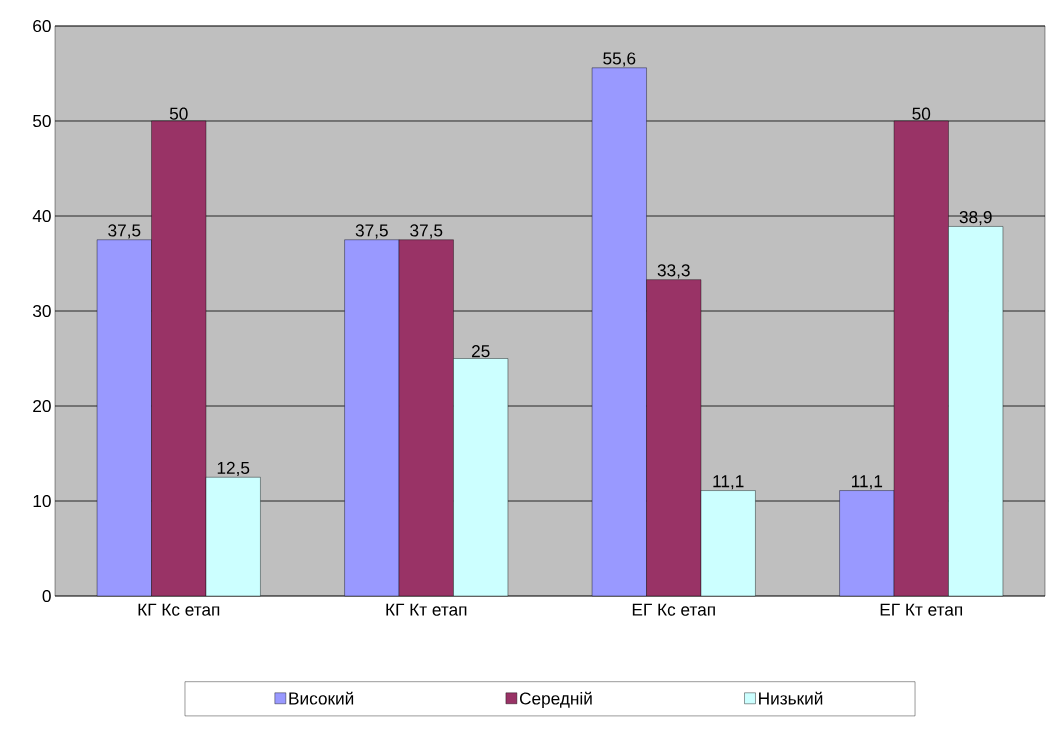 The width and height of the screenshot is (1057, 746). What do you see at coordinates (42, 121) in the screenshot?
I see `y-tick-label: 50` at bounding box center [42, 121].